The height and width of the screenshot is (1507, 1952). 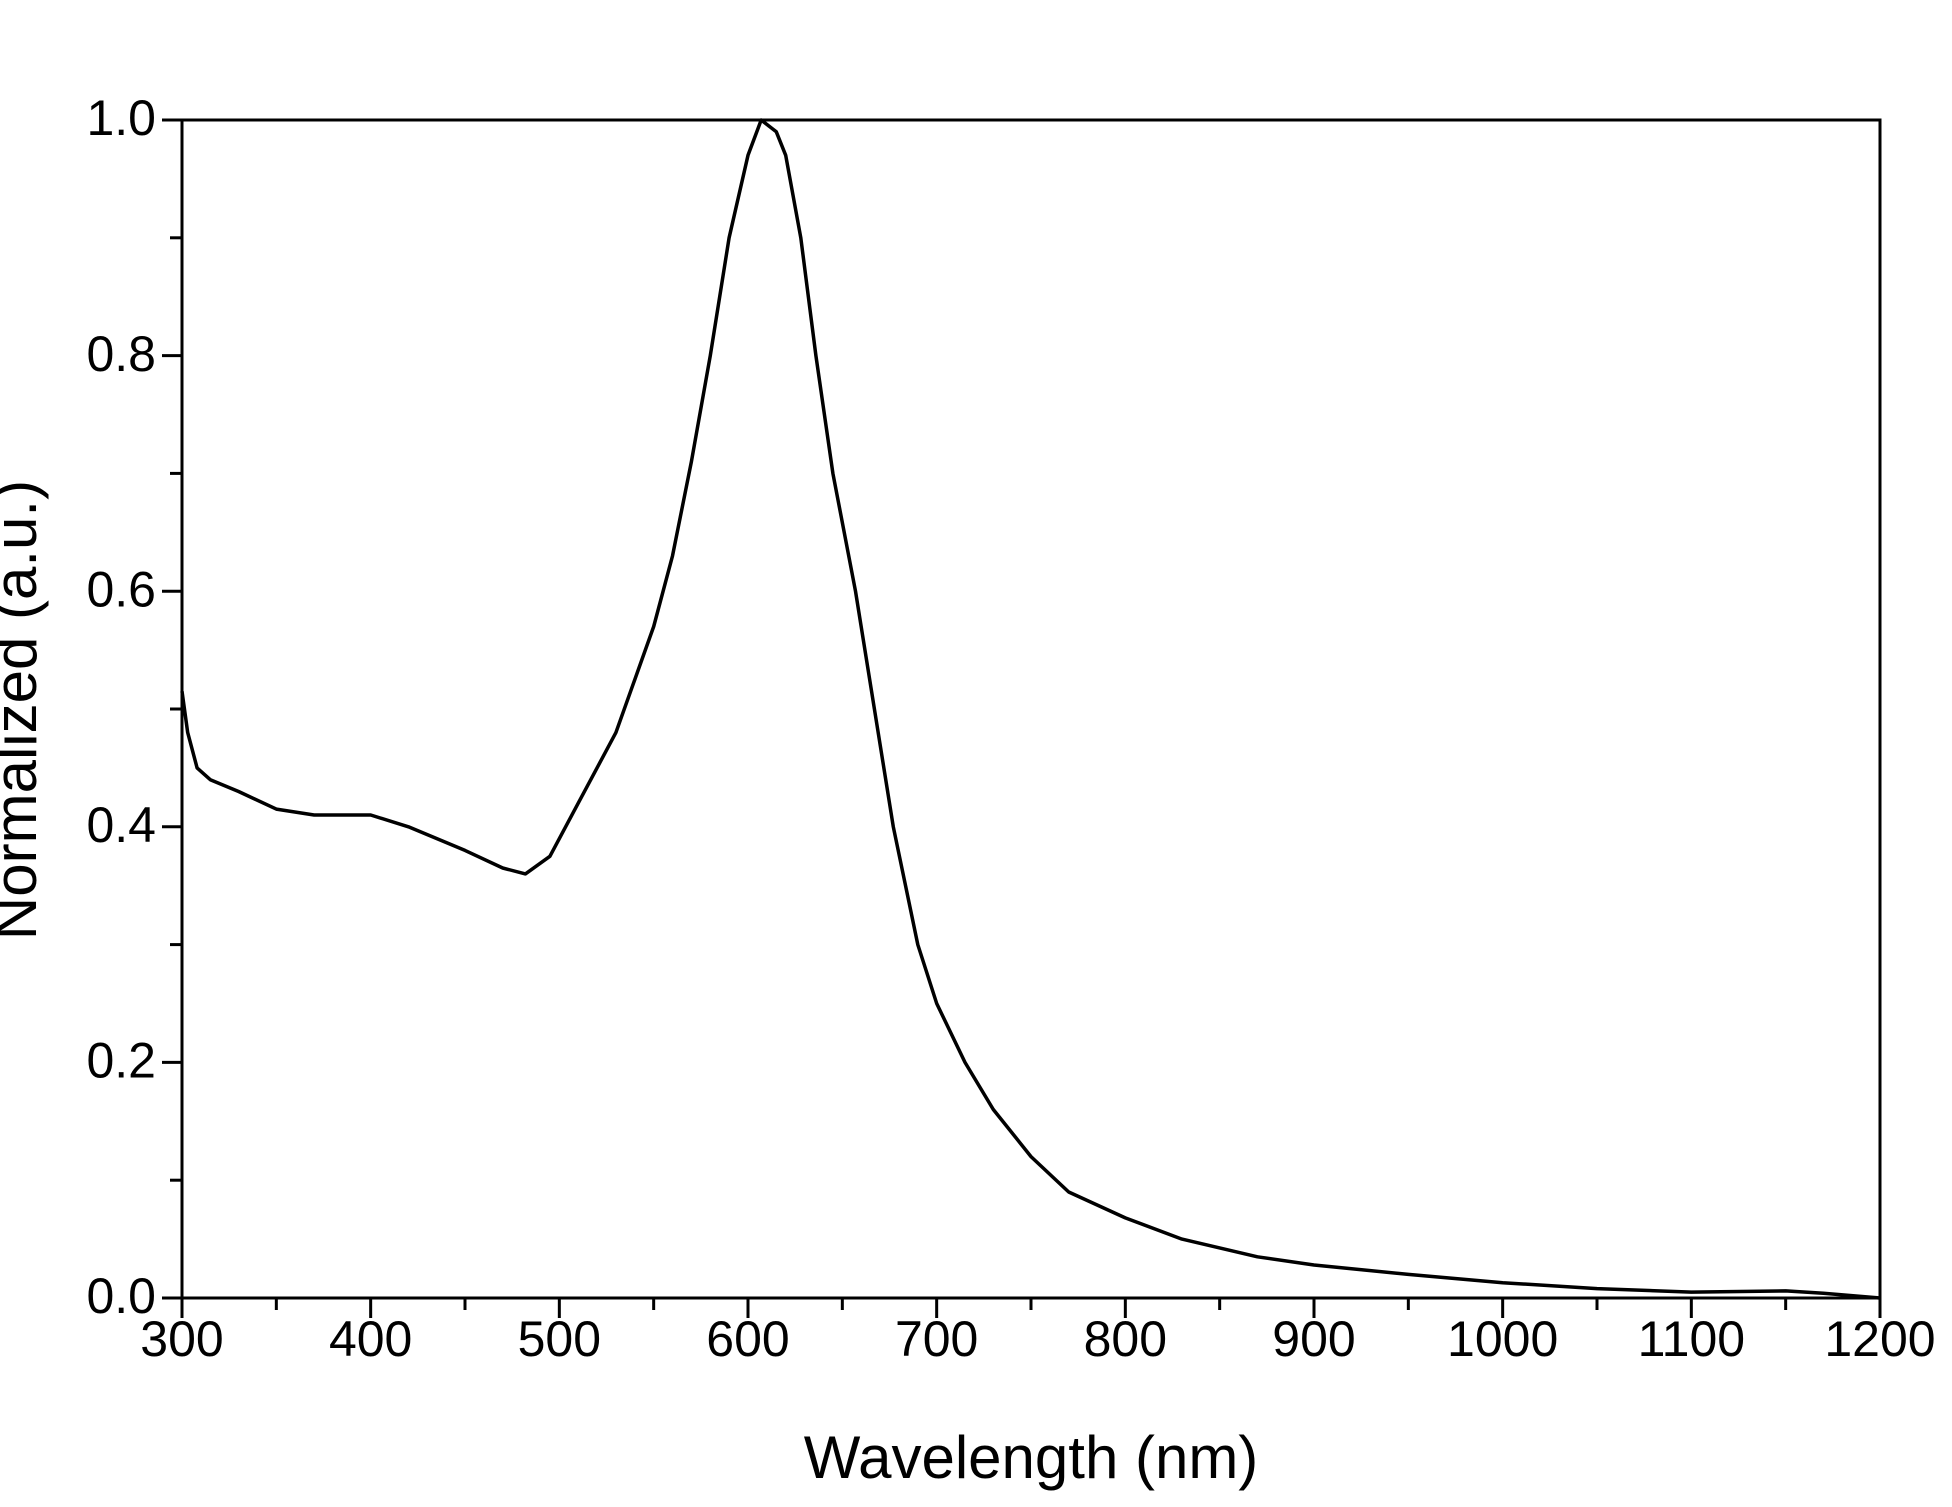 I want to click on x-tick-label: 500, so click(x=559, y=1339).